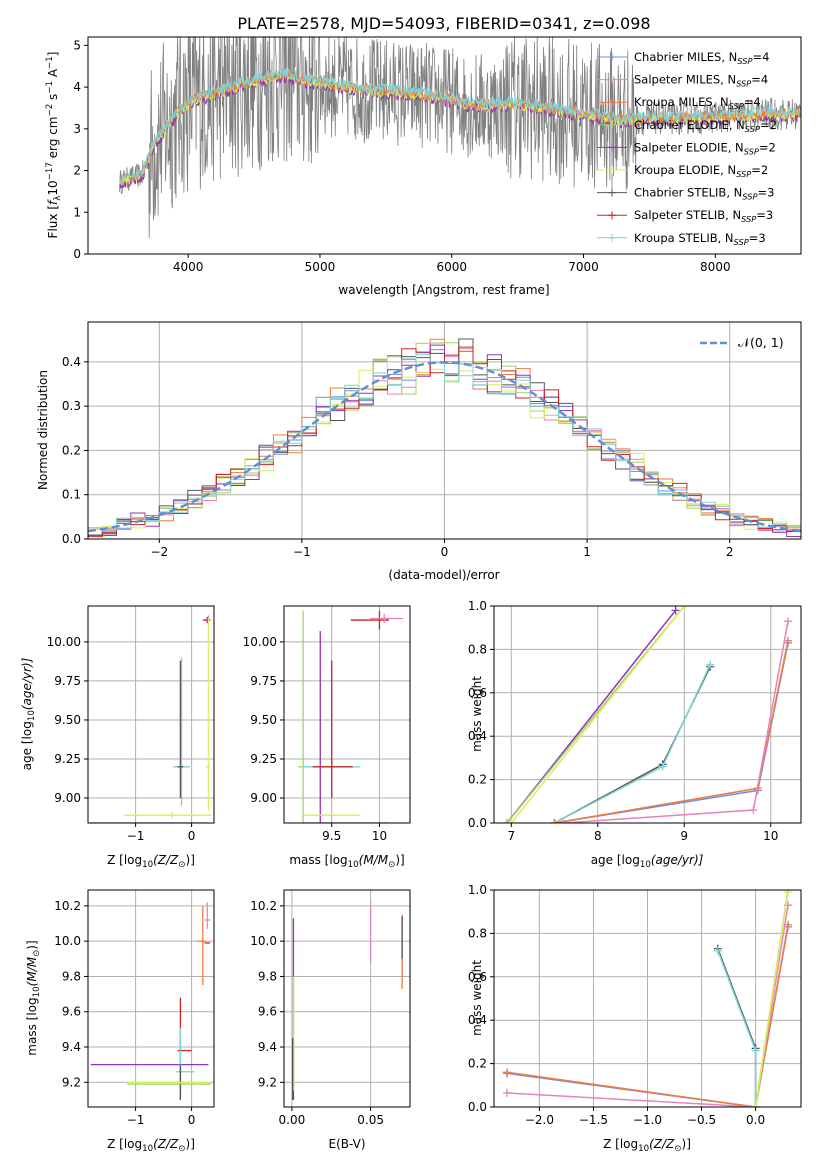 This screenshot has height=1170, width=819. I want to click on legend-label: Chabrier MILES, NSSP​=4, so click(701, 58).